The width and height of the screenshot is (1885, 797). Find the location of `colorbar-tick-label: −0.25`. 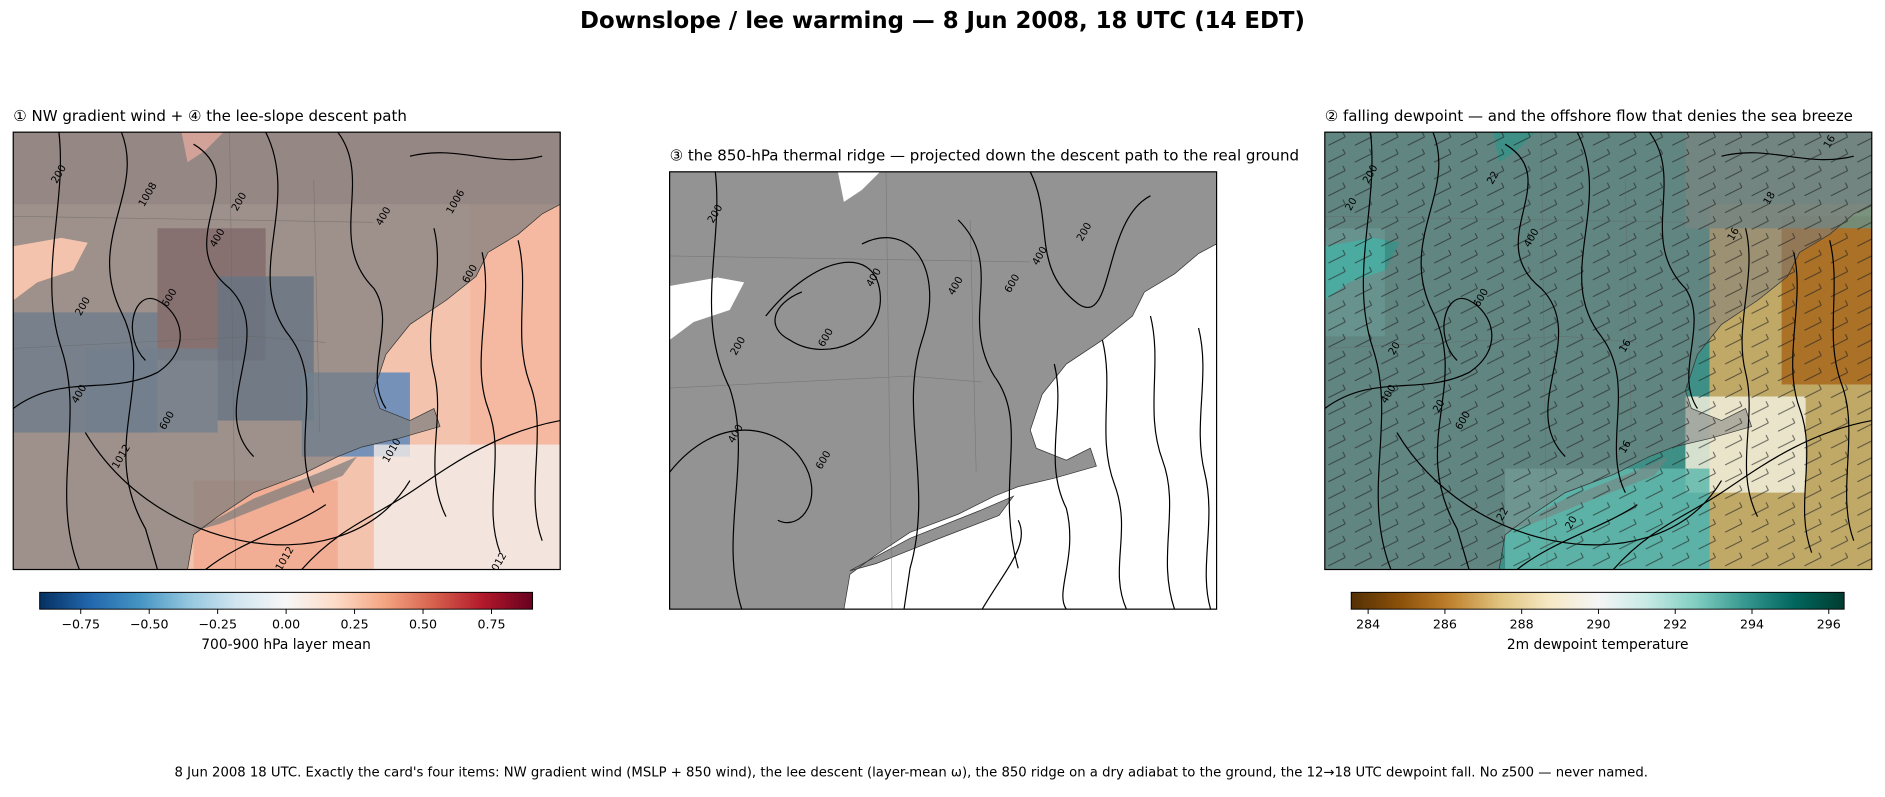

colorbar-tick-label: −0.25 is located at coordinates (217, 623).